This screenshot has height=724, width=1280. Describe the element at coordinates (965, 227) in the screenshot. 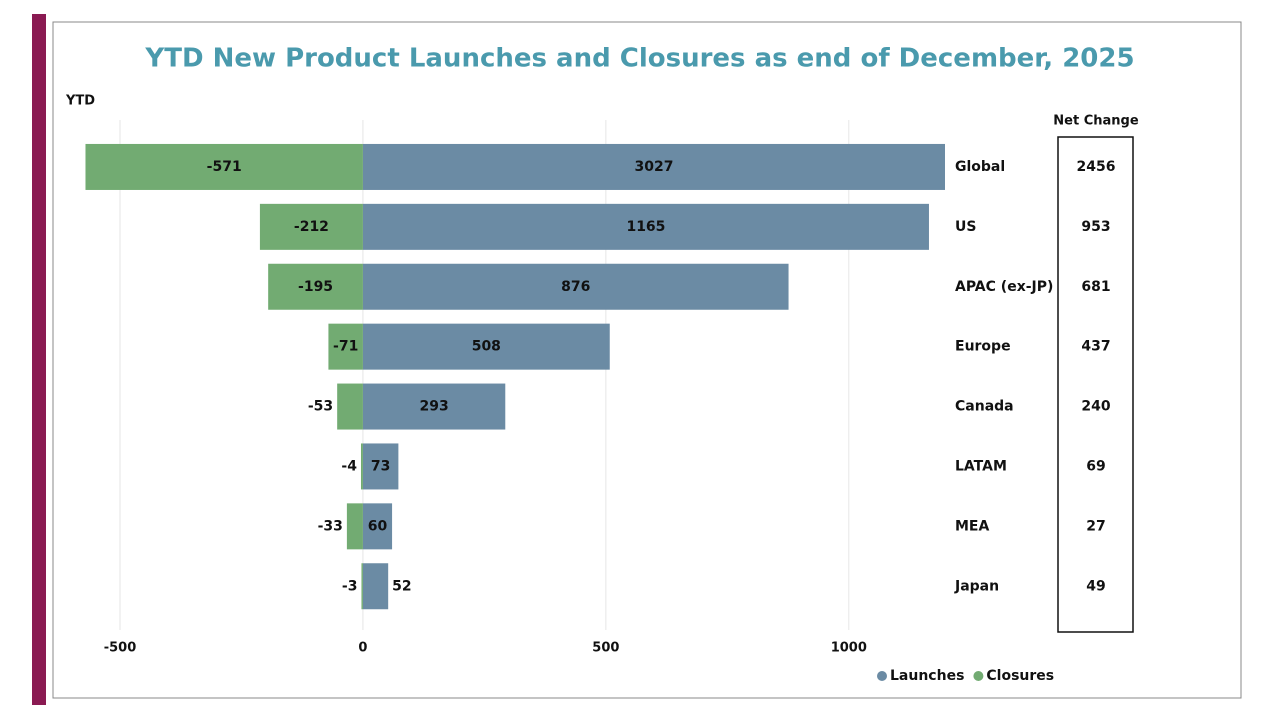

I see `category-label: US` at that location.